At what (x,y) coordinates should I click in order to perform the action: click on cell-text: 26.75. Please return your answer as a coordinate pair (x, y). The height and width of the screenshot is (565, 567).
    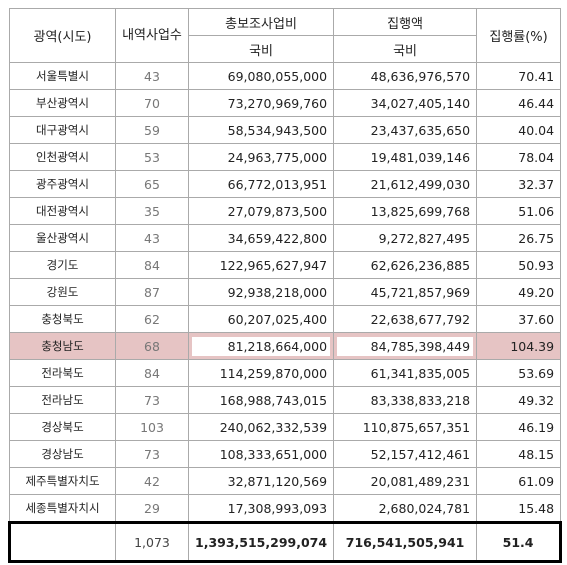
    Looking at the image, I should click on (536, 238).